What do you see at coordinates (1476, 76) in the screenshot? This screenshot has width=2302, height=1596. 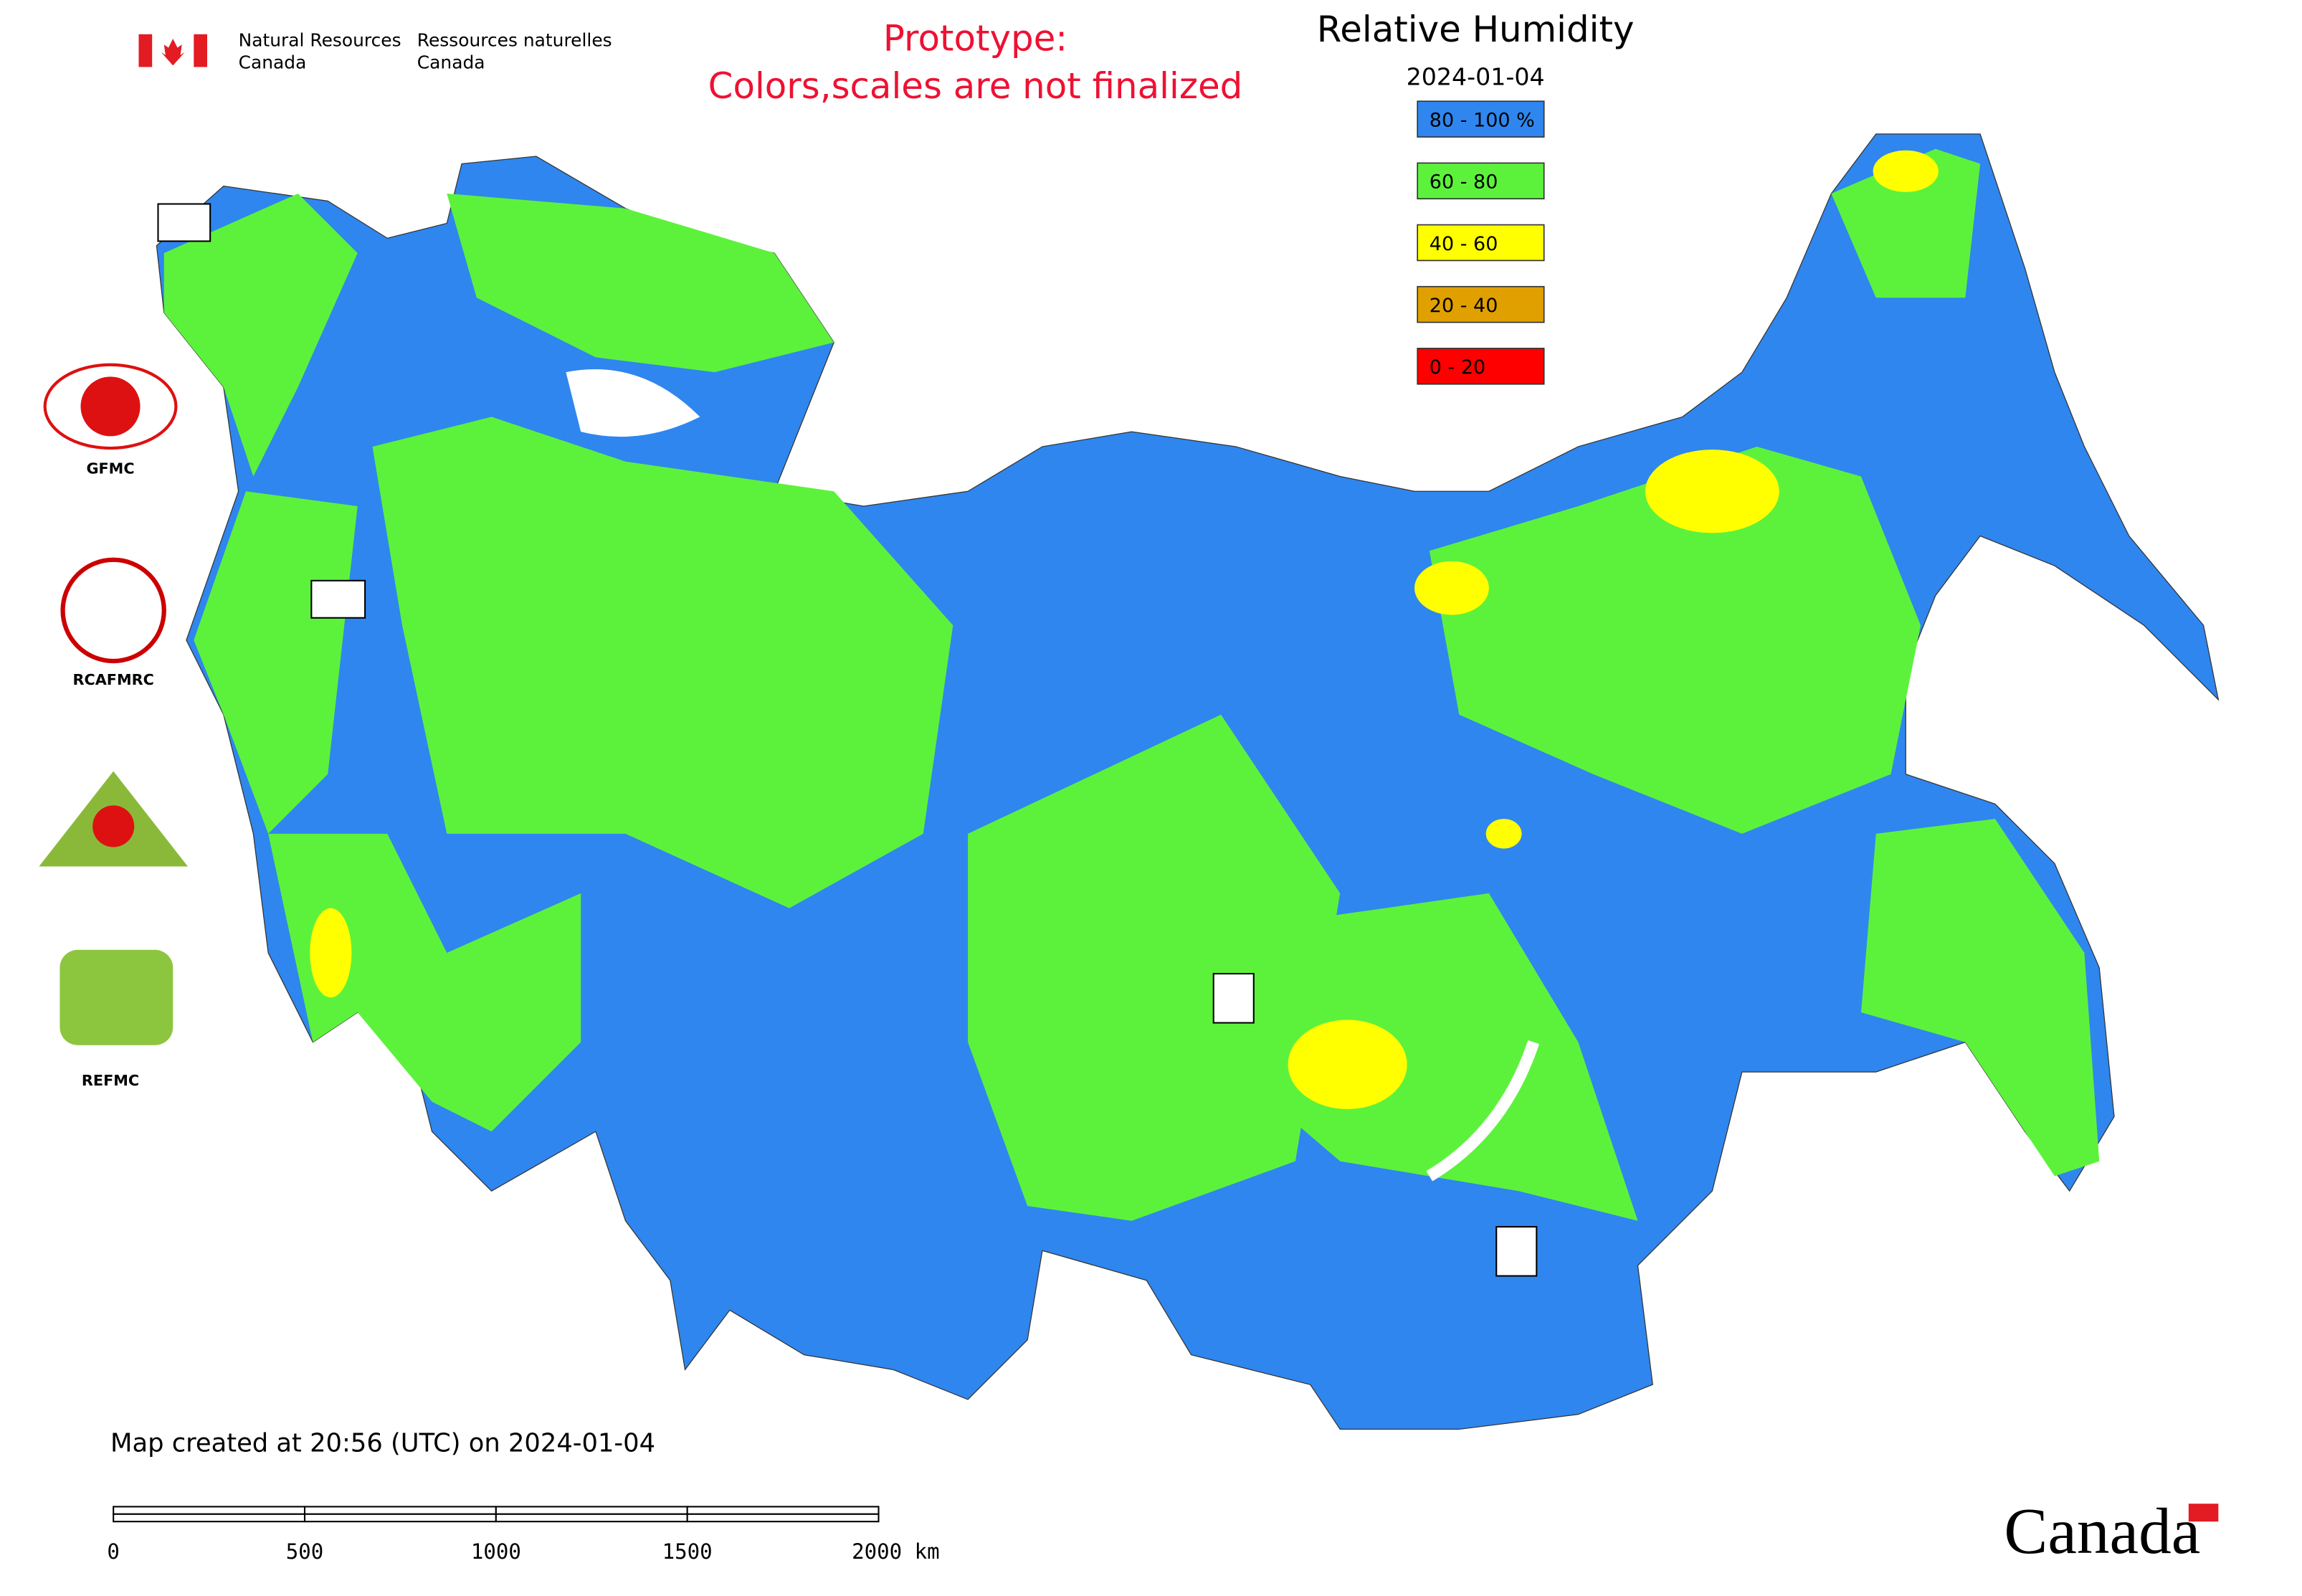 I see `legend-date: 2024-01-04` at bounding box center [1476, 76].